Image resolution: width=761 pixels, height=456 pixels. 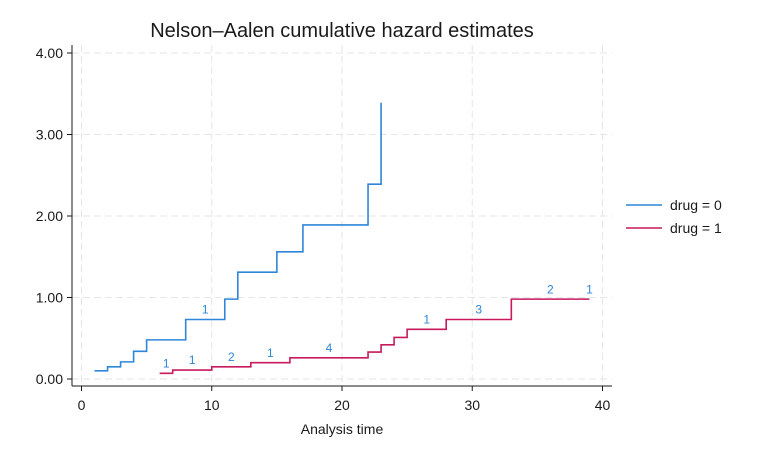 I want to click on x-tick-label: 30, so click(x=472, y=405).